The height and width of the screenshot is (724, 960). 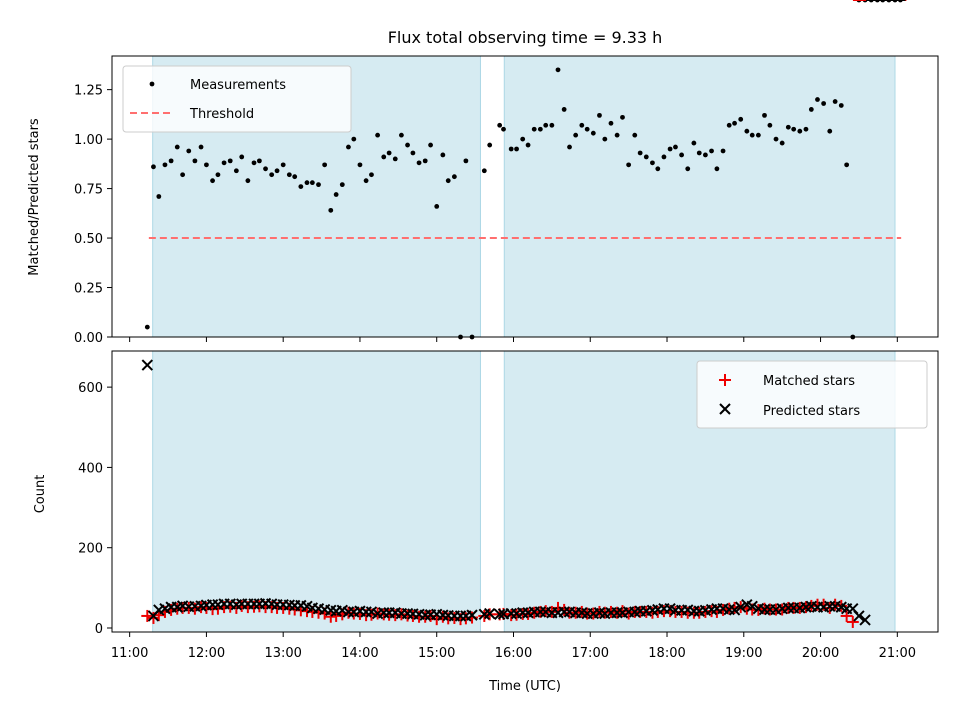 What do you see at coordinates (282, 653) in the screenshot?
I see `x-tick-label: 13:00` at bounding box center [282, 653].